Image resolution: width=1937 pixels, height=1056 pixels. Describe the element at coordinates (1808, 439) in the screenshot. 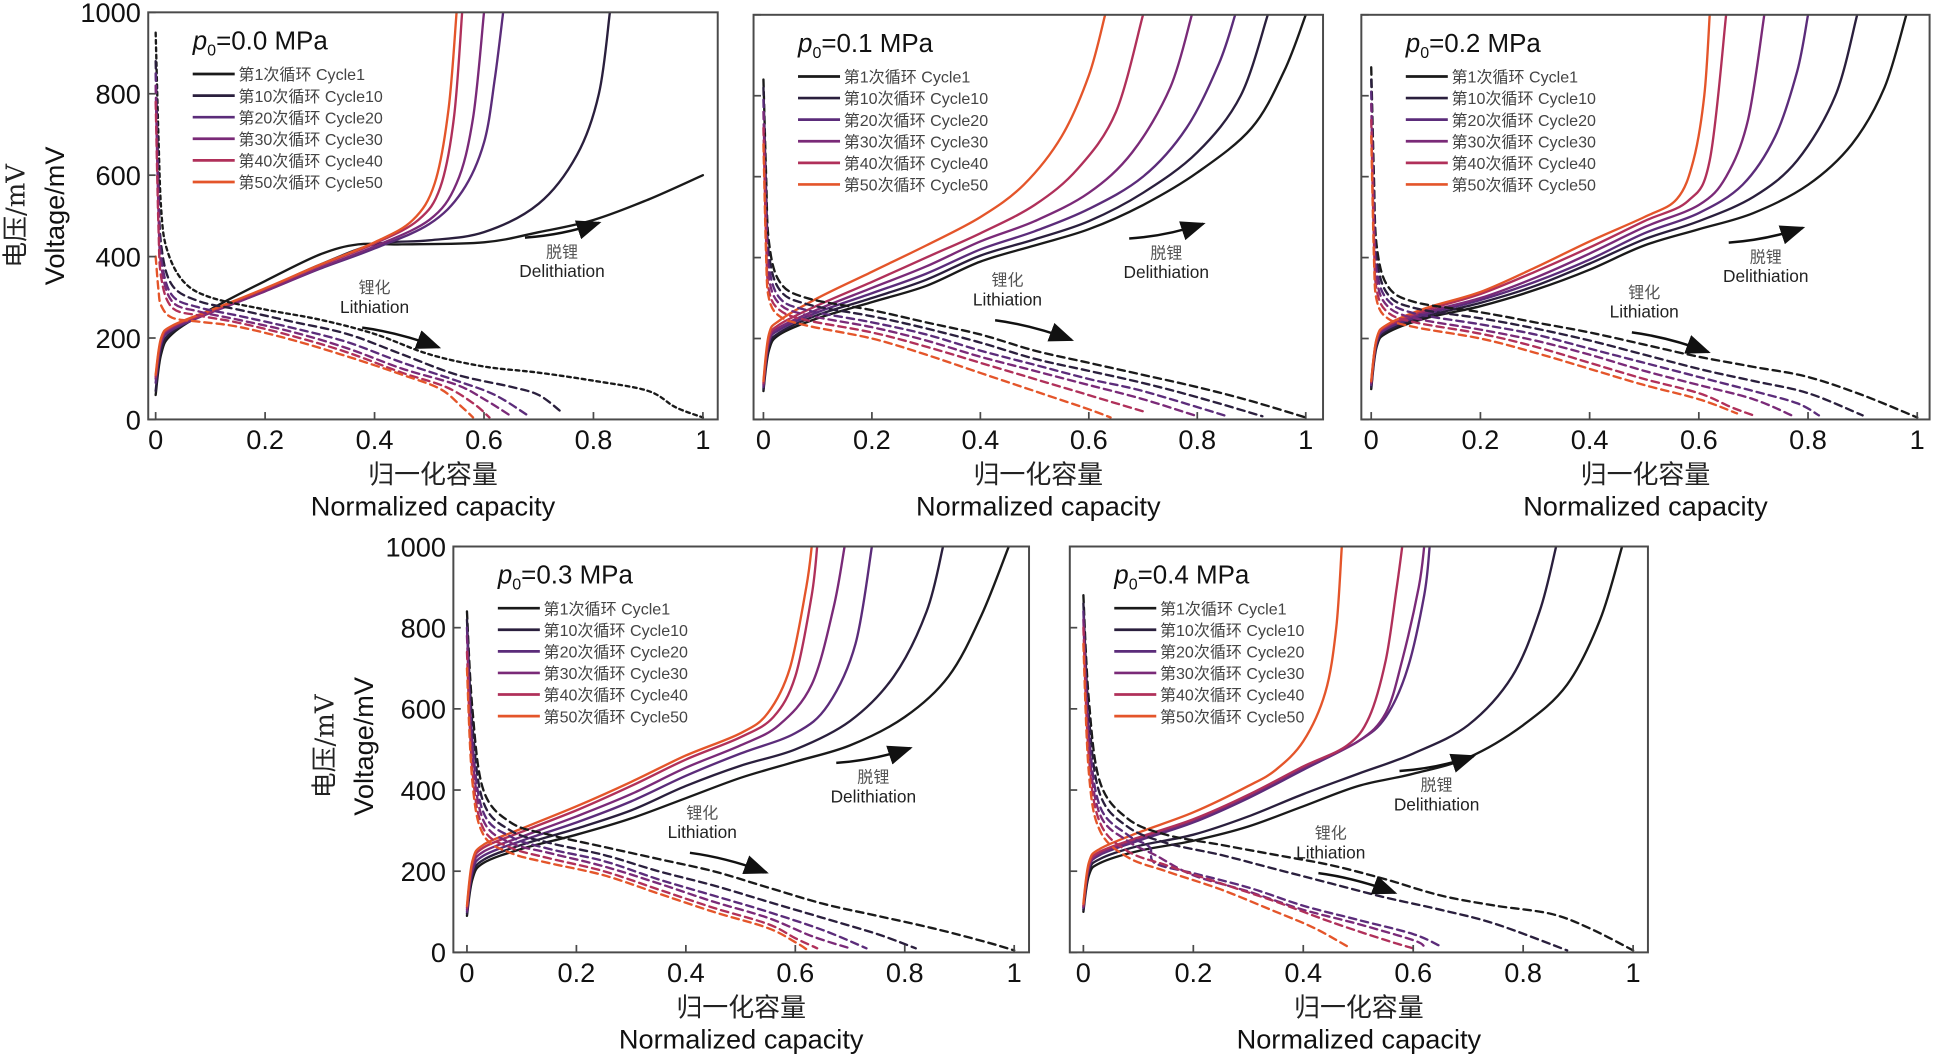

I see `x-tick-label: 0.8` at that location.